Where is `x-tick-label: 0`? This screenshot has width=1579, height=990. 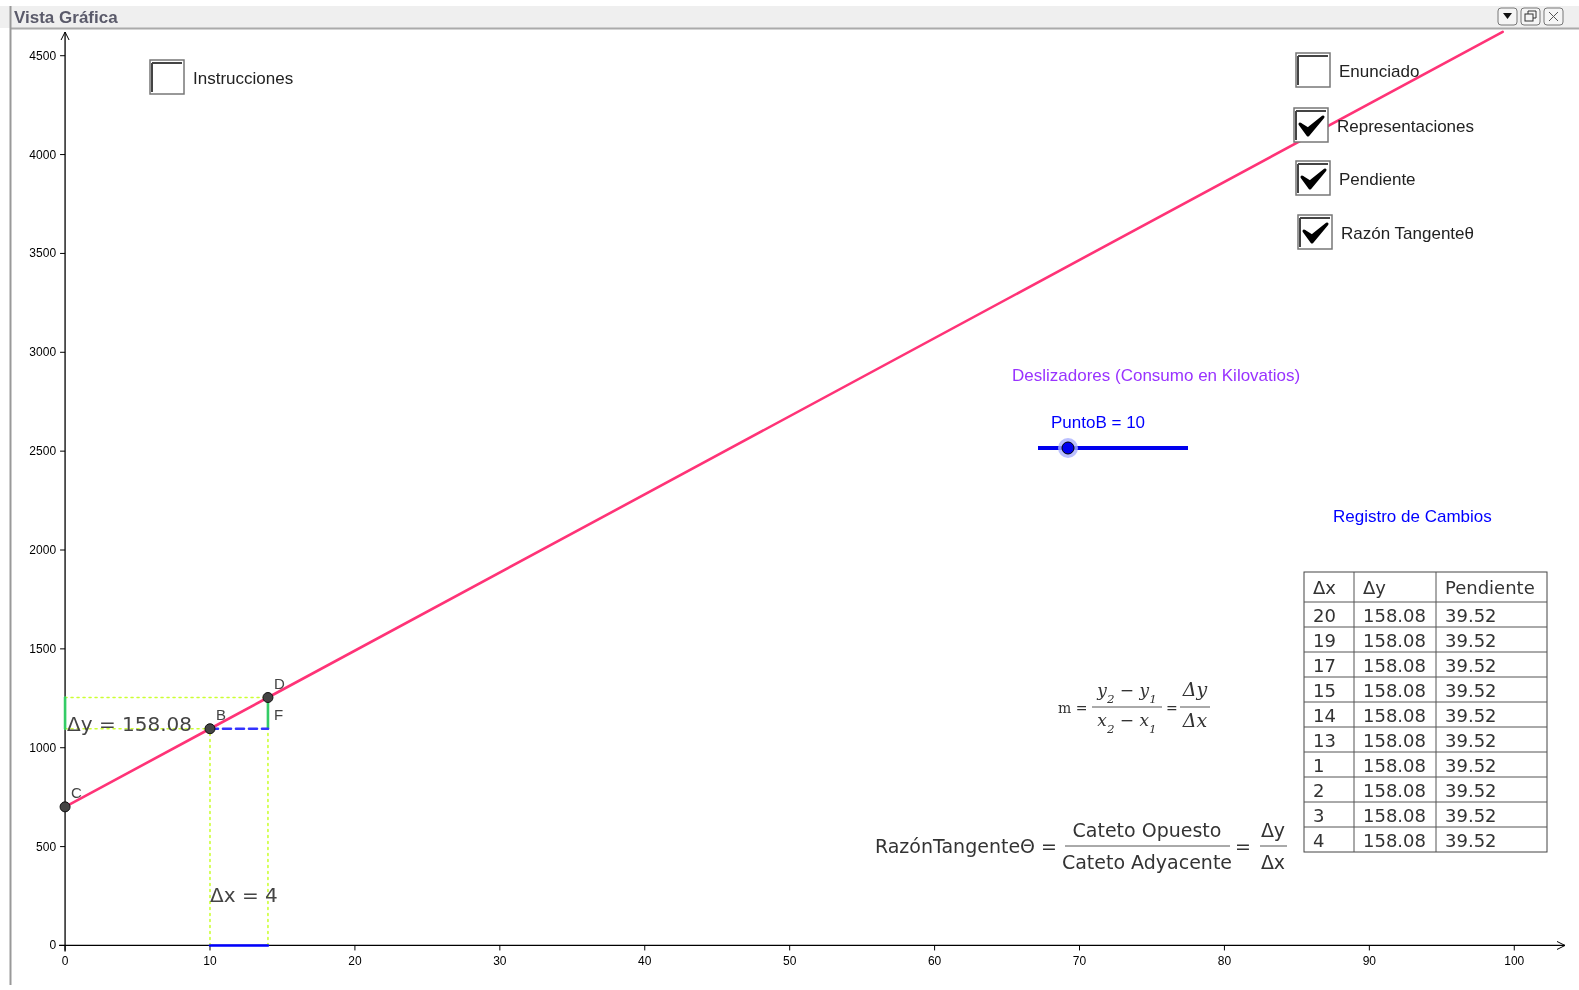
x-tick-label: 0 is located at coordinates (65, 961).